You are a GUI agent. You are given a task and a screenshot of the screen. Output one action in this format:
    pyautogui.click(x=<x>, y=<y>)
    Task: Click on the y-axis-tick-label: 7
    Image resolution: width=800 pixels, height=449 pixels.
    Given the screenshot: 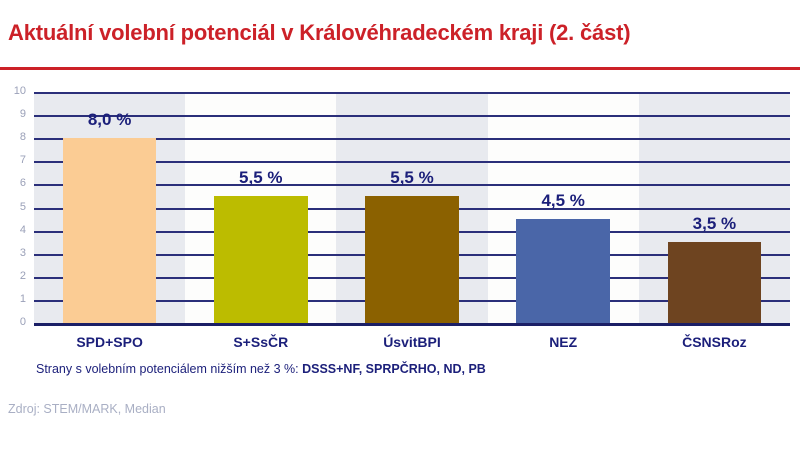 What is the action you would take?
    pyautogui.click(x=22, y=160)
    